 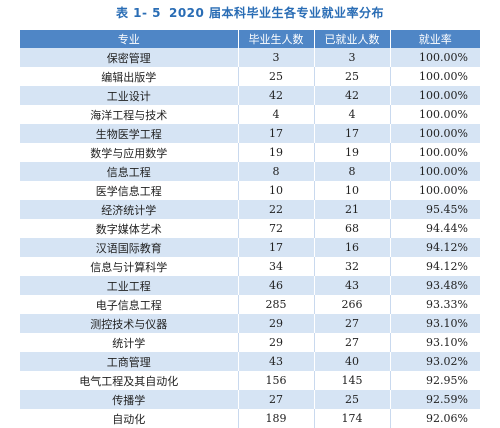 I want to click on cell-major: 海洋工程与技术, so click(x=129, y=114).